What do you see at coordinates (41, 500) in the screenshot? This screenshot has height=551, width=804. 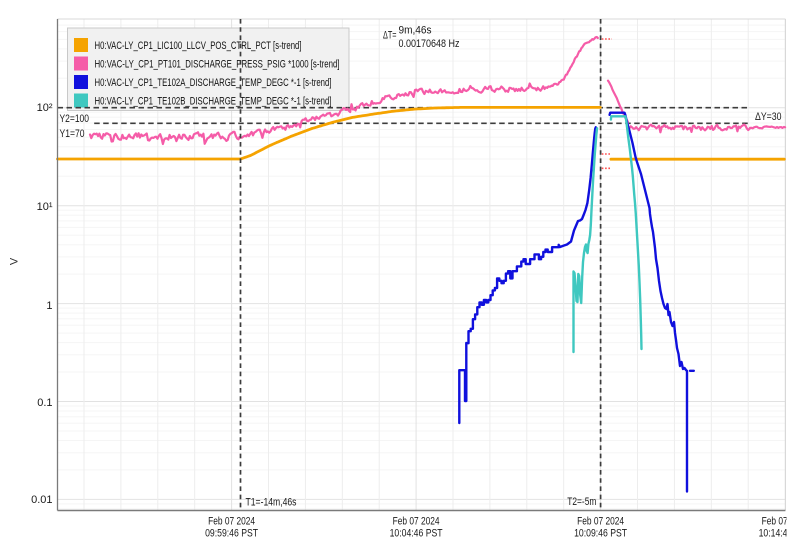 I see `svg-text: 0.01` at bounding box center [41, 500].